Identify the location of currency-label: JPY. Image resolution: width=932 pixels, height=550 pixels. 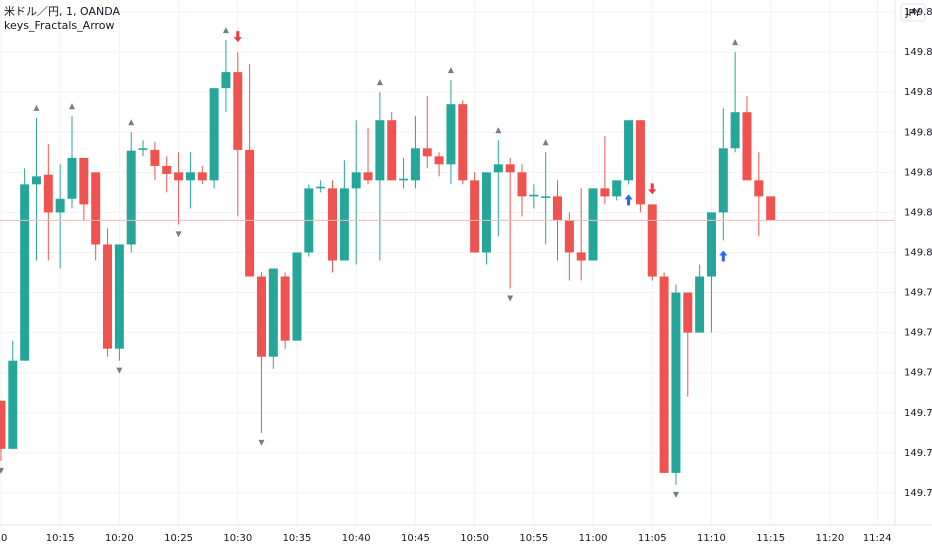
(913, 13).